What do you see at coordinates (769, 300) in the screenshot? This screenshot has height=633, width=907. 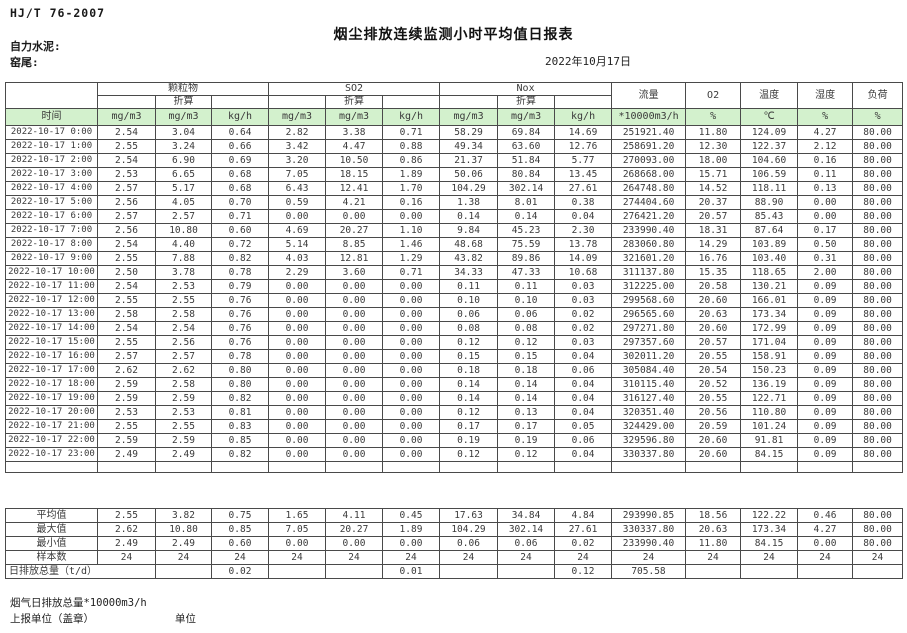 I see `value-cell: 166.01` at bounding box center [769, 300].